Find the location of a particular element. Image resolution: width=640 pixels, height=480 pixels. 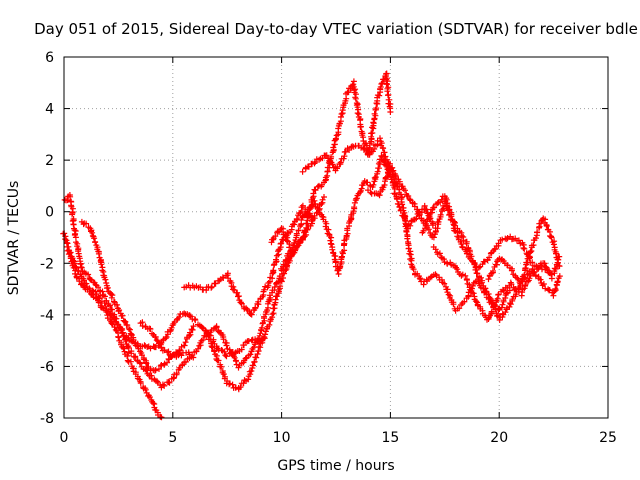

series-arc-m is located at coordinates (492, 283).